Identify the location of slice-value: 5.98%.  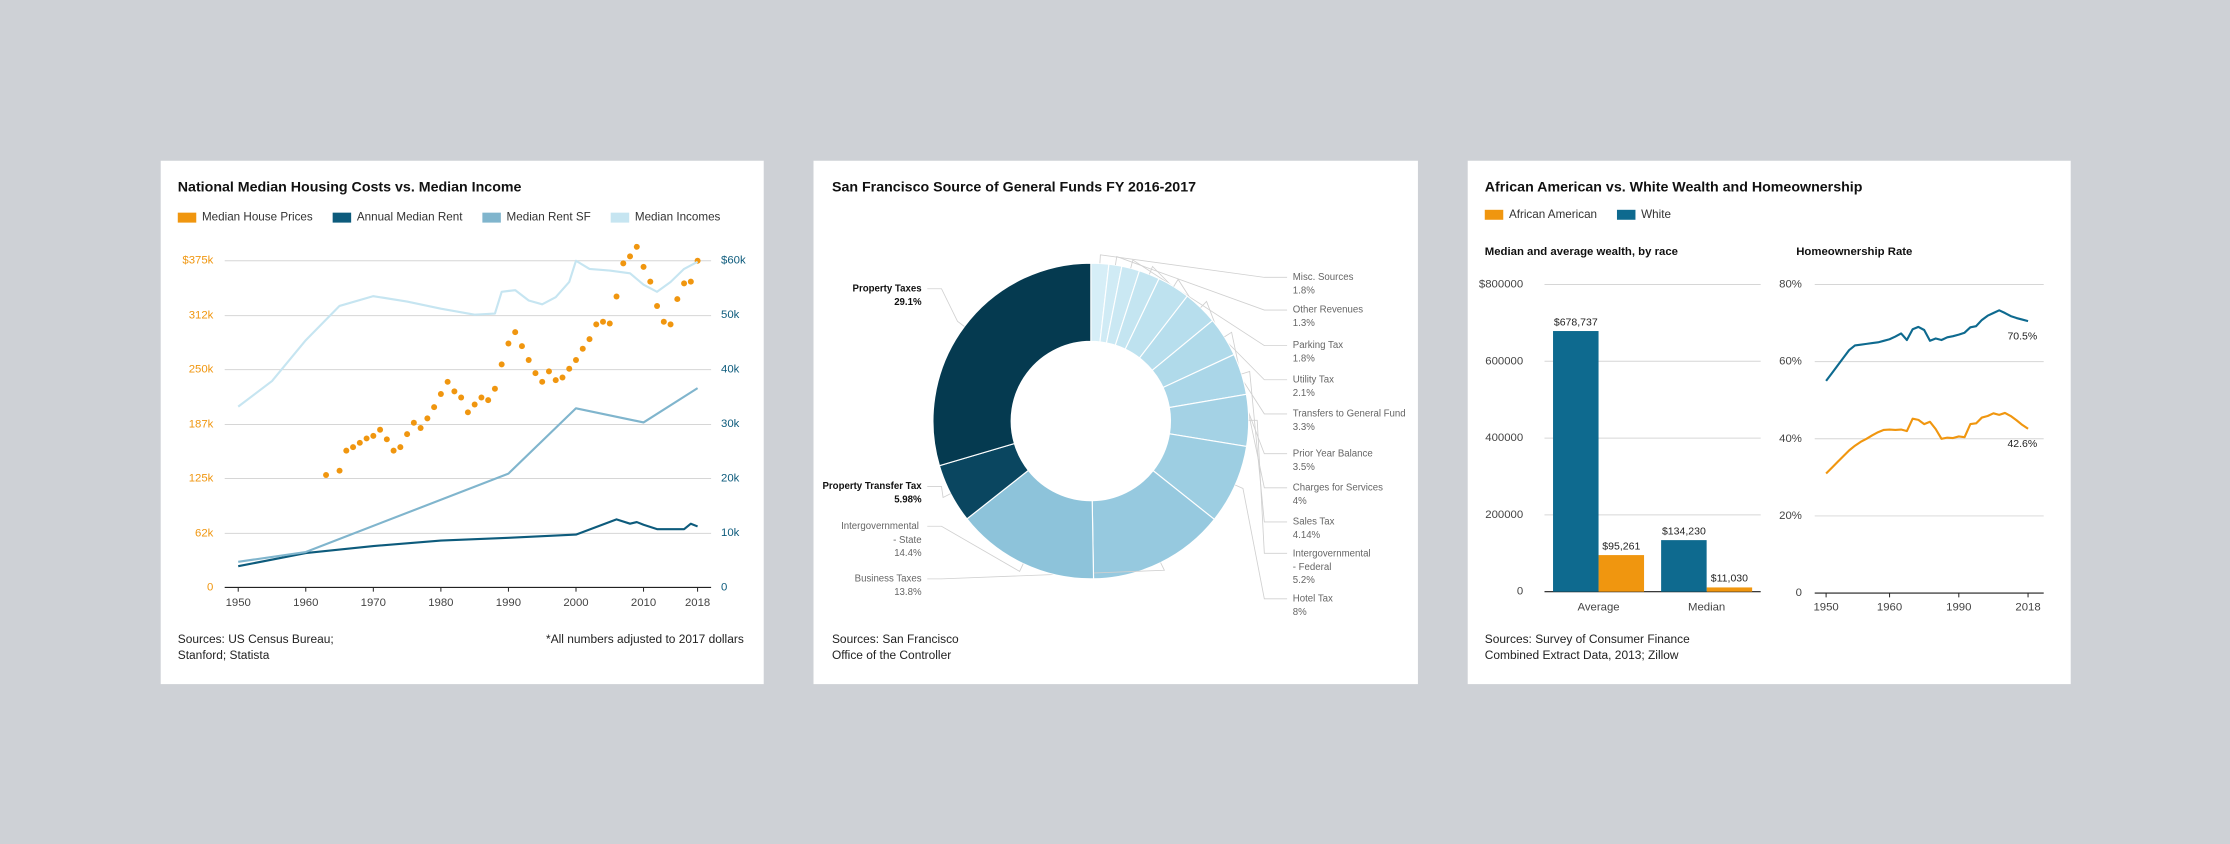
(908, 499).